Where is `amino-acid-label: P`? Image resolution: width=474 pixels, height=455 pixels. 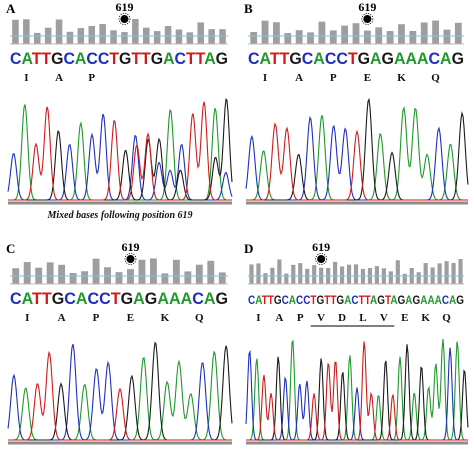 amino-acid-label: P is located at coordinates (91, 78).